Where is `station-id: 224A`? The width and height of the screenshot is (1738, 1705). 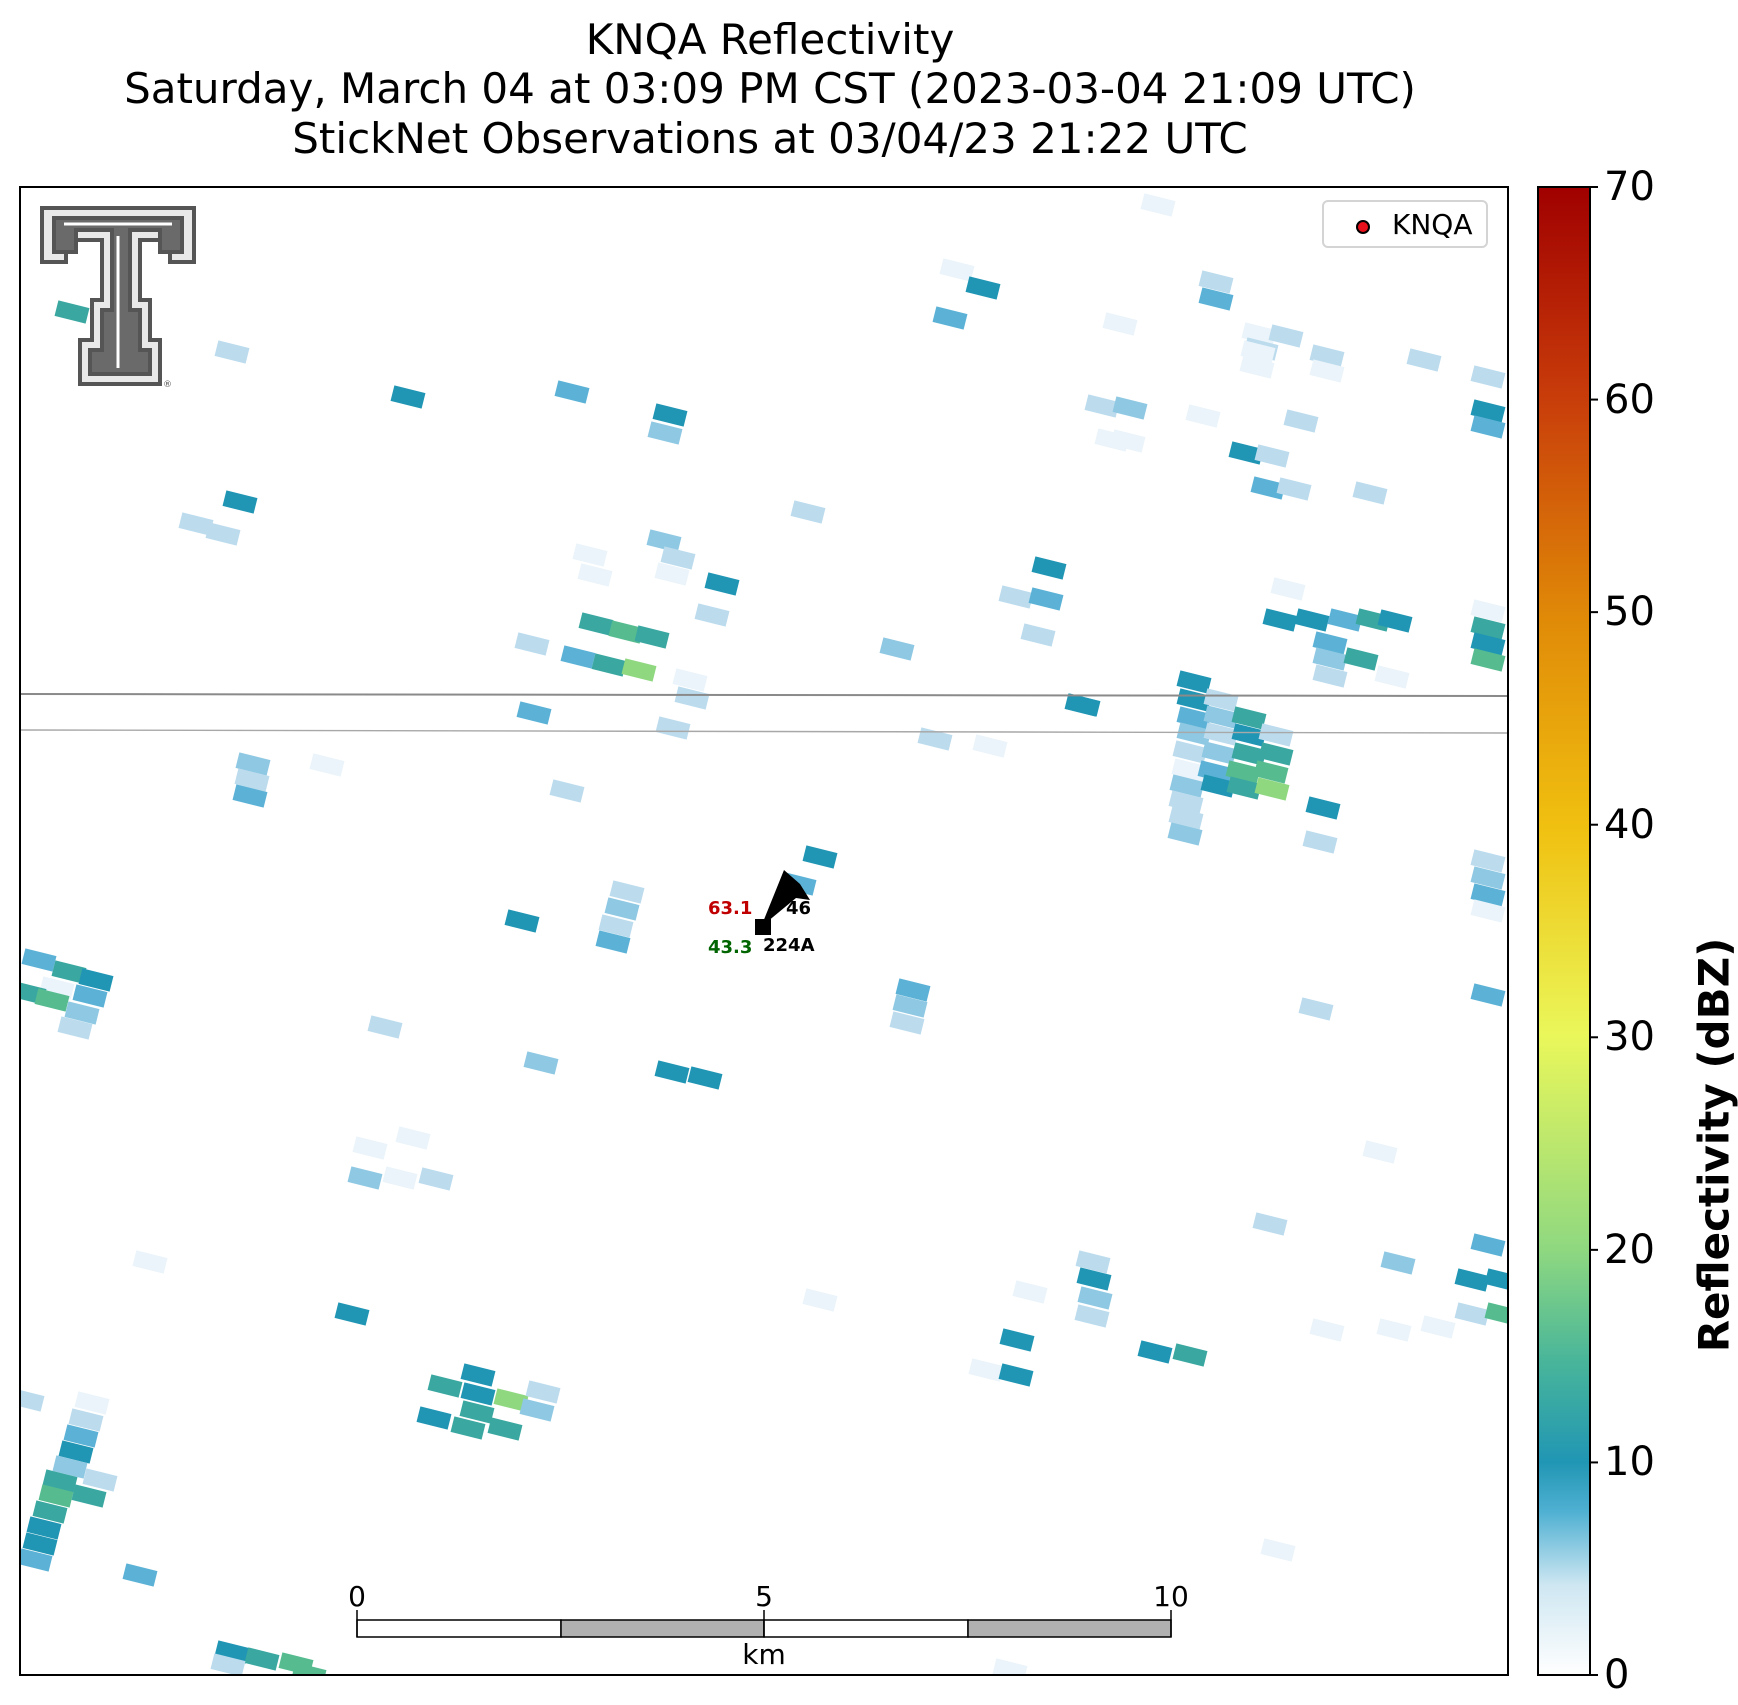 station-id: 224A is located at coordinates (789, 945).